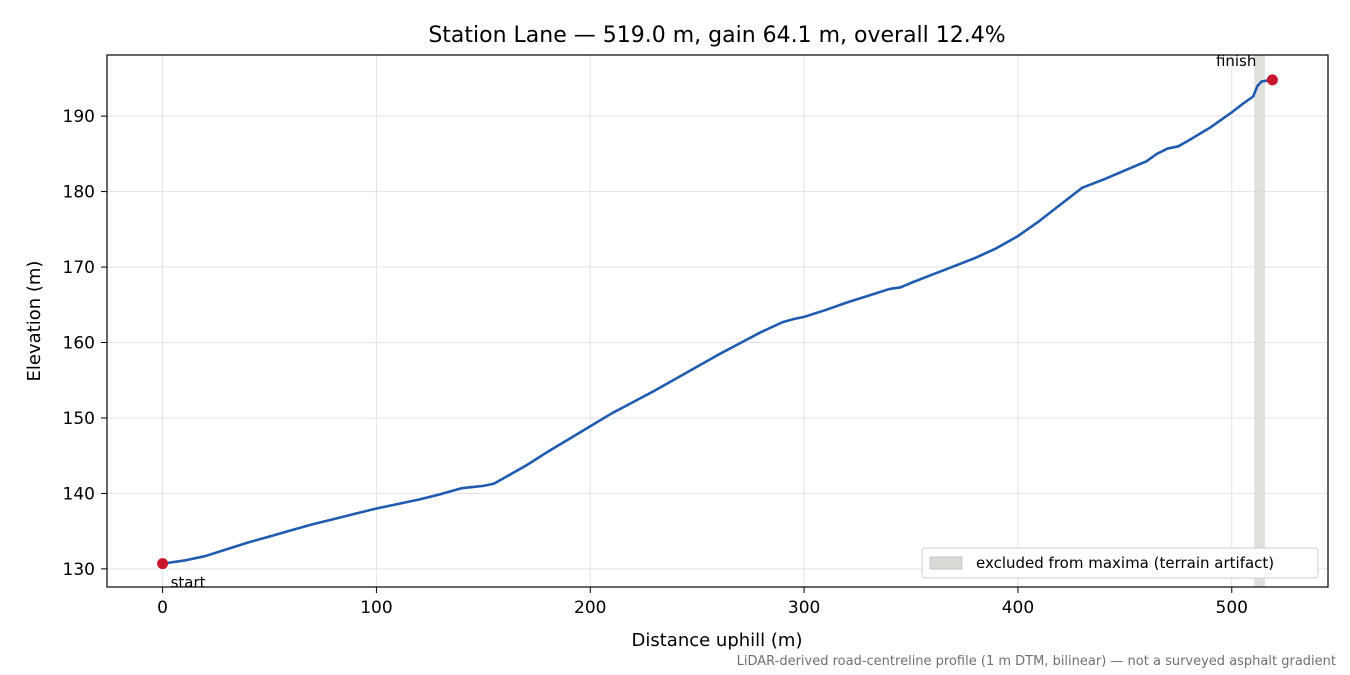 The image size is (1350, 675). Describe the element at coordinates (79, 268) in the screenshot. I see `y-tick-label: 170` at that location.